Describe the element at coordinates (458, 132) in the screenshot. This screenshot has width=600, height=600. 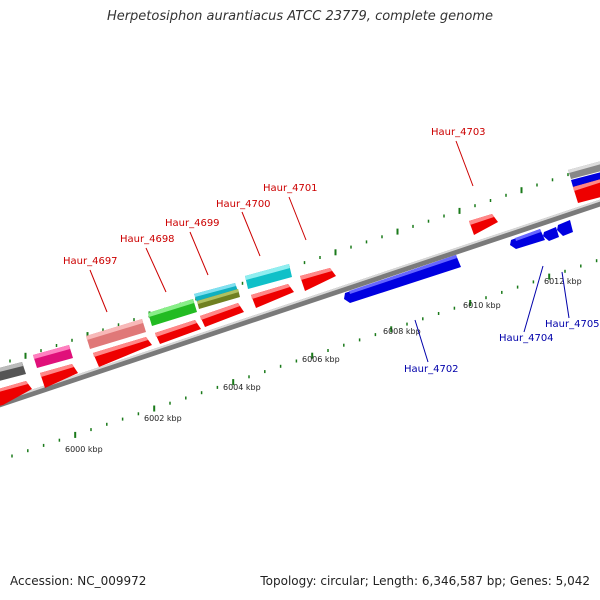
I see `gene-label: Haur_4703` at that location.